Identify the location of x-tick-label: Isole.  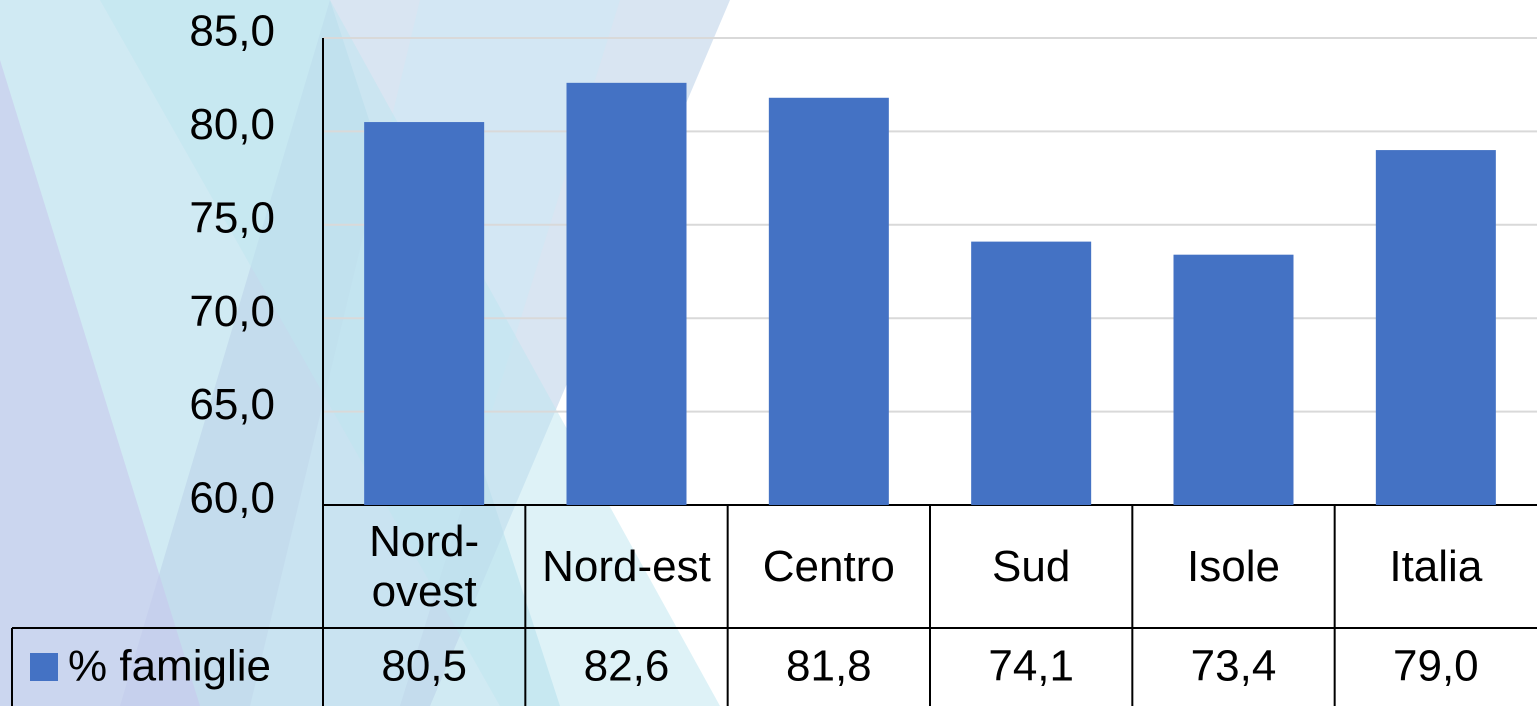
(1233, 566).